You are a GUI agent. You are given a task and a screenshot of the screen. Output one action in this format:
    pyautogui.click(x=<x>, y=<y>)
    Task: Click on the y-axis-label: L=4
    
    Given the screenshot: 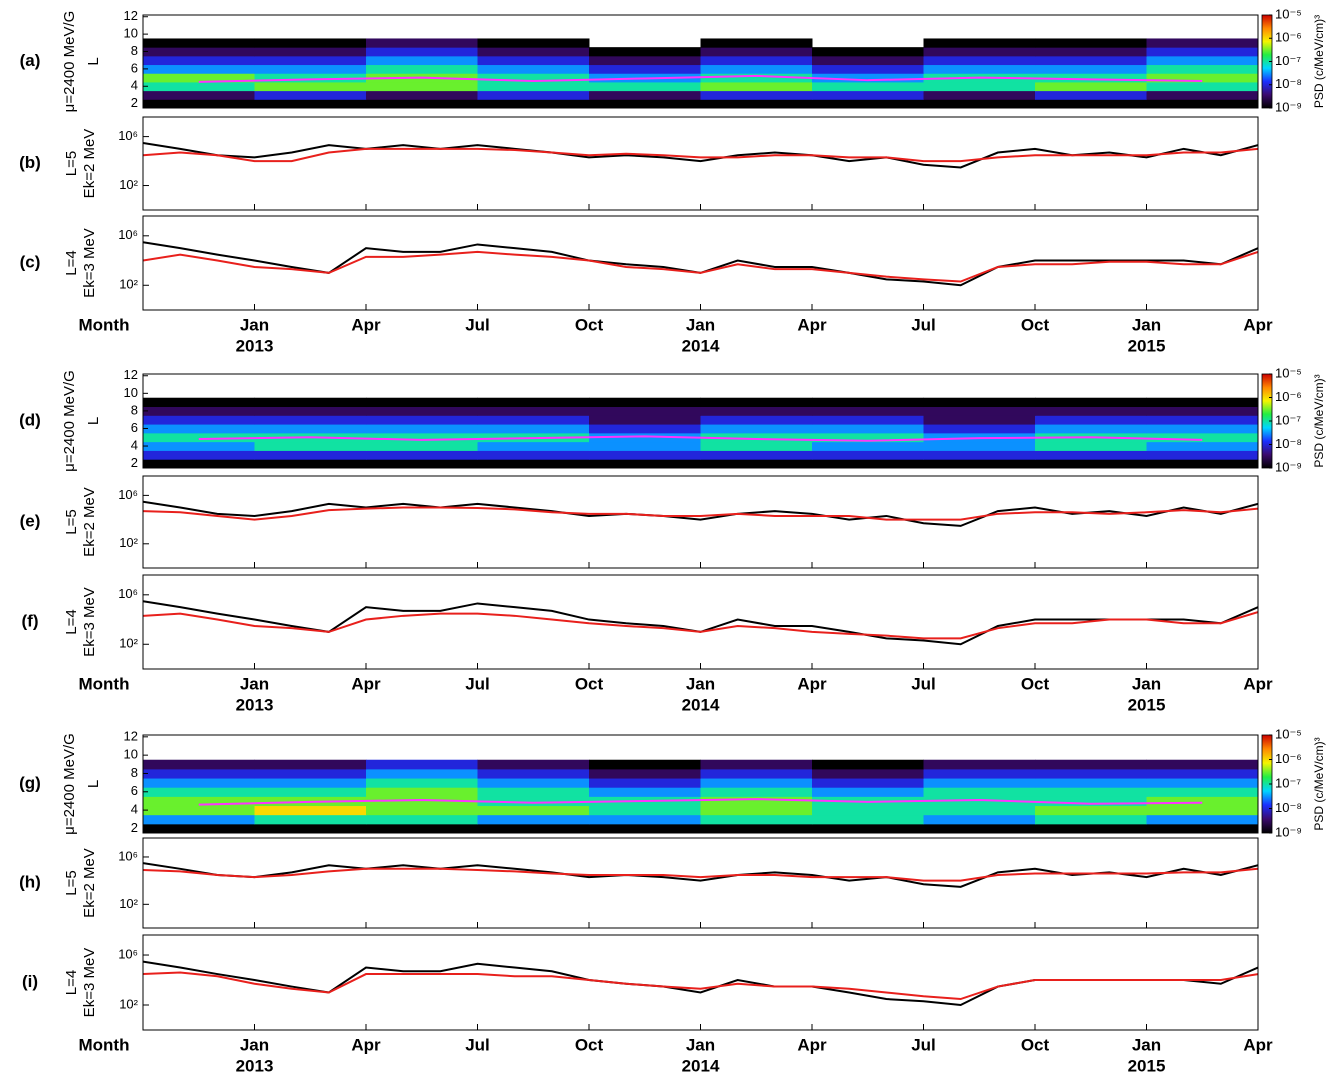 What is the action you would take?
    pyautogui.click(x=71, y=982)
    